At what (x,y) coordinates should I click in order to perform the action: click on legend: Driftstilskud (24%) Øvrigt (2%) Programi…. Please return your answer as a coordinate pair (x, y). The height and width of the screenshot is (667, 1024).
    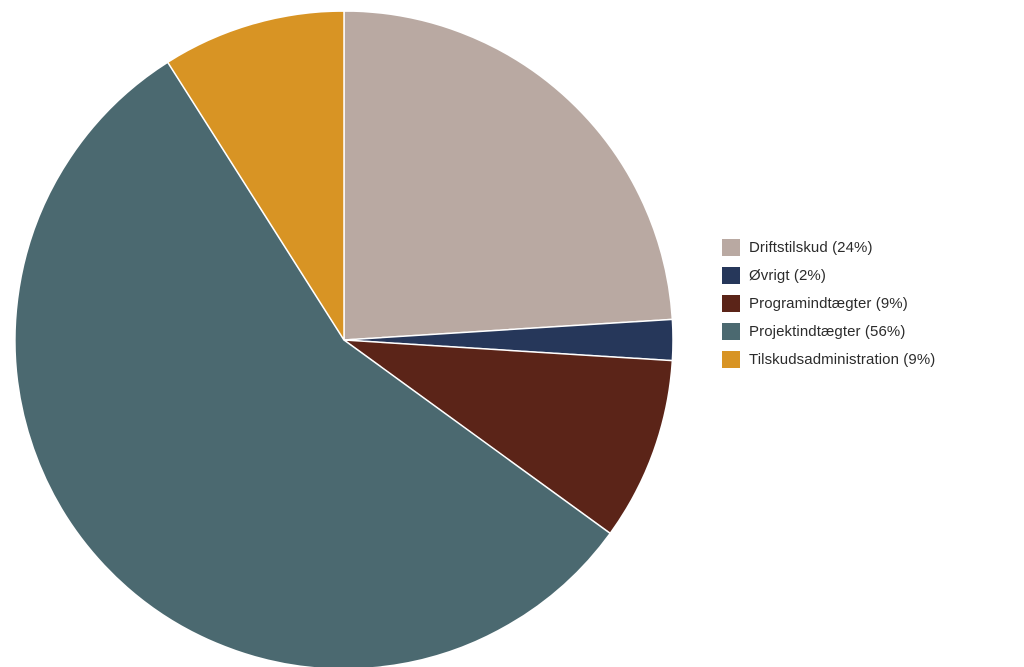
    Looking at the image, I should click on (828, 306).